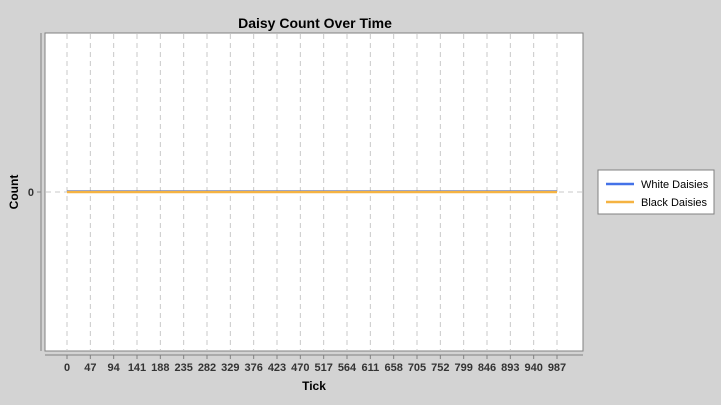  What do you see at coordinates (160, 368) in the screenshot?
I see `x-tick-label: 188` at bounding box center [160, 368].